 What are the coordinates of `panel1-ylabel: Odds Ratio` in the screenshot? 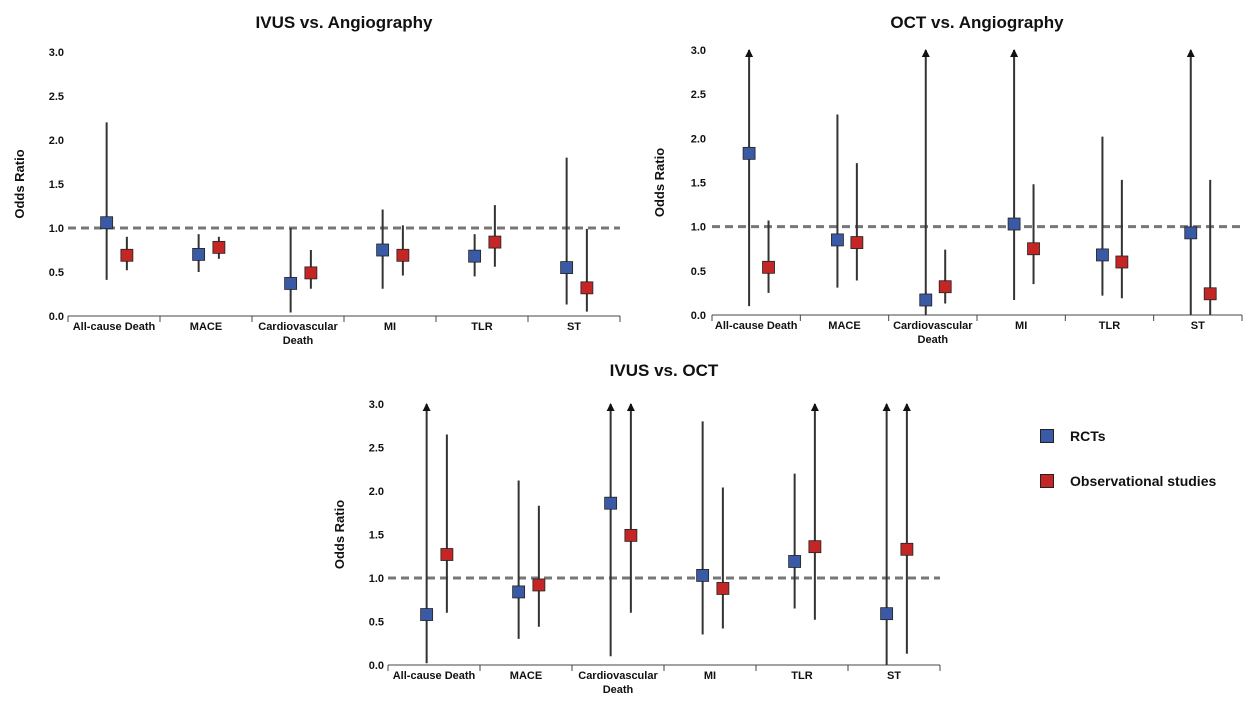 It's located at (19, 183).